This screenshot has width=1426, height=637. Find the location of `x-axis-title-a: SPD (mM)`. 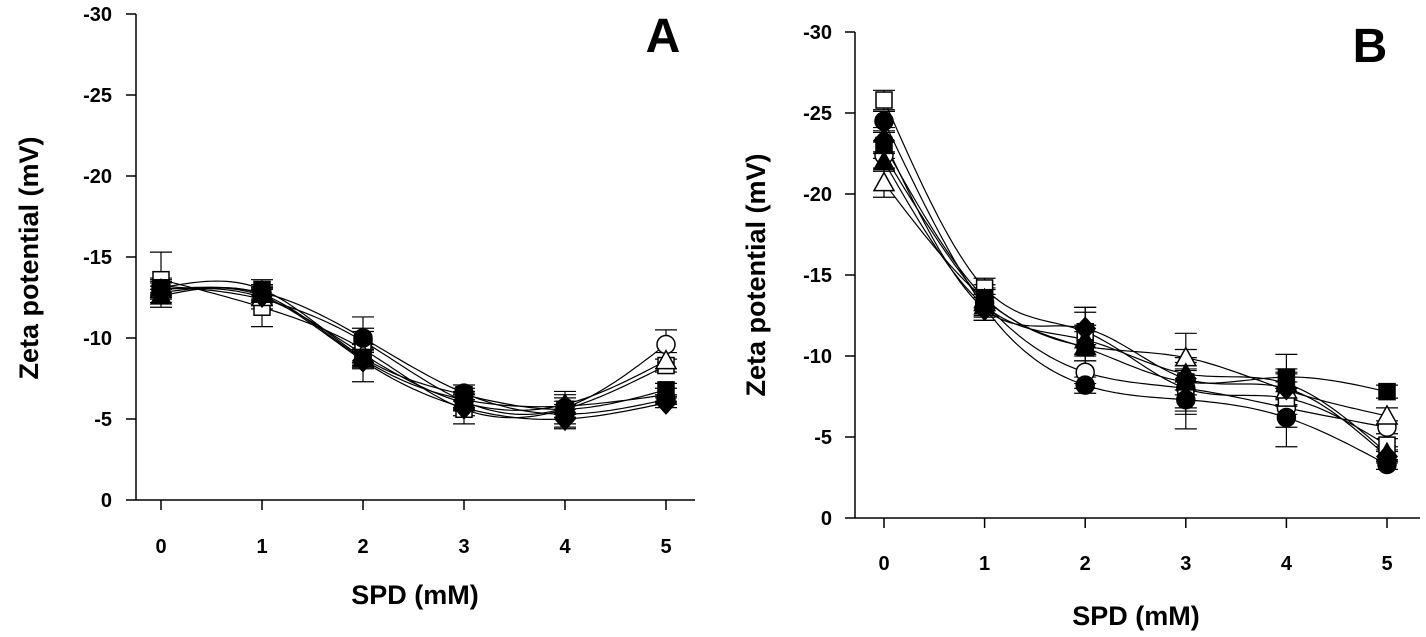

x-axis-title-a: SPD (mM) is located at coordinates (415, 595).